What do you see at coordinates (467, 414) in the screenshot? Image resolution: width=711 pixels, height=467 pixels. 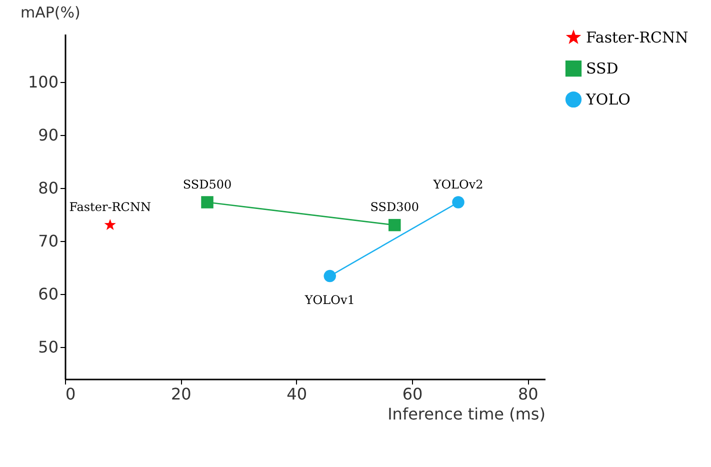 I see `x-axis-title: Inference time (ms)` at bounding box center [467, 414].